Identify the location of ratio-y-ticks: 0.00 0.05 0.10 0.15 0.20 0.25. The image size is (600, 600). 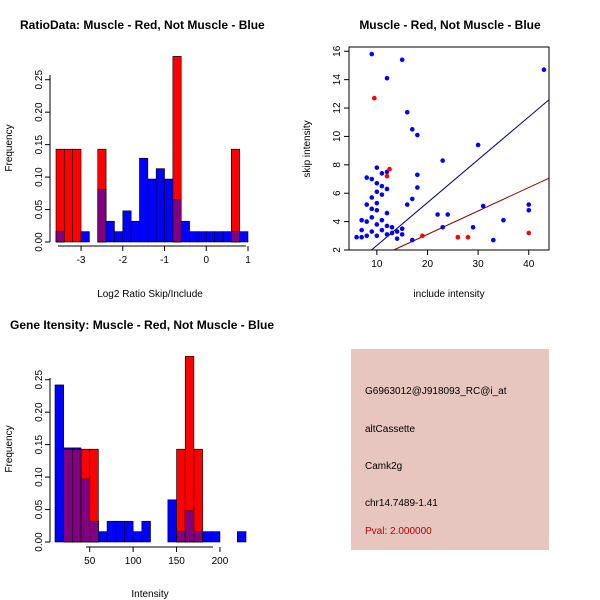
(42, 161).